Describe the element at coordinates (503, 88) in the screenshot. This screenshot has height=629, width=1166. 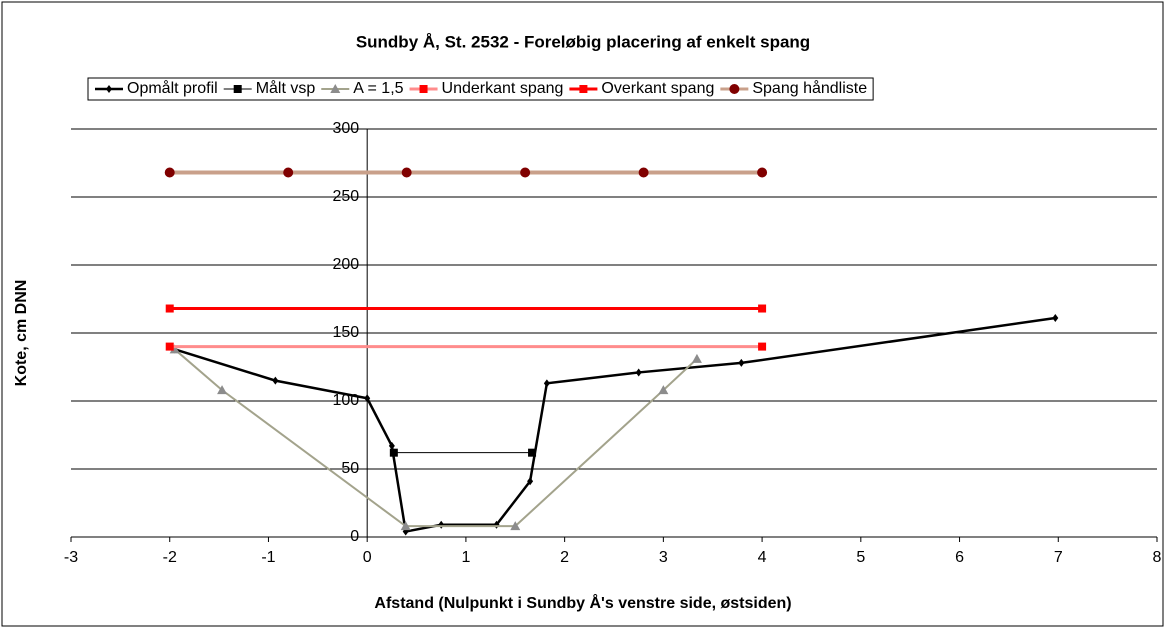
I see `legend-label: Underkant spang` at that location.